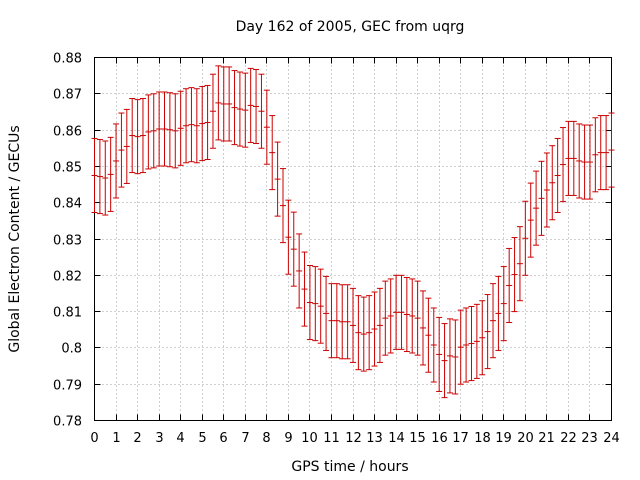 This screenshot has height=480, width=640. Describe the element at coordinates (137, 438) in the screenshot. I see `x-tick-label: 2` at that location.